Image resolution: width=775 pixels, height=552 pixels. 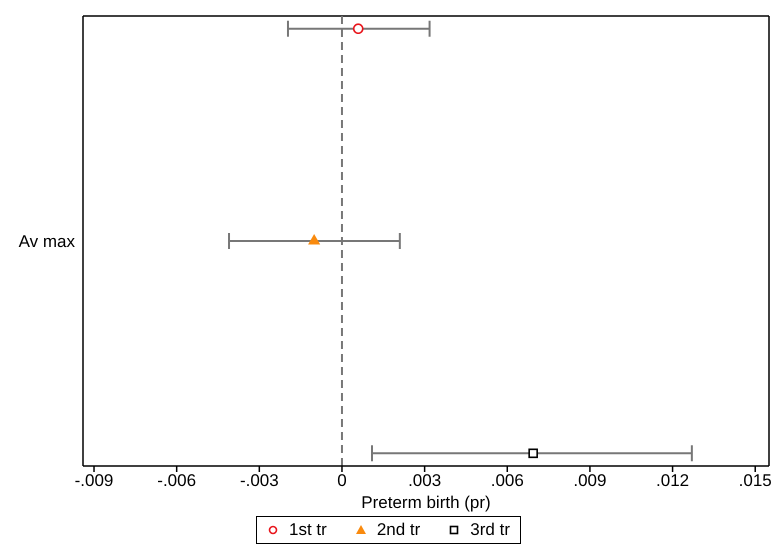 What do you see at coordinates (490, 530) in the screenshot?
I see `legend-label: 3rd tr` at bounding box center [490, 530].